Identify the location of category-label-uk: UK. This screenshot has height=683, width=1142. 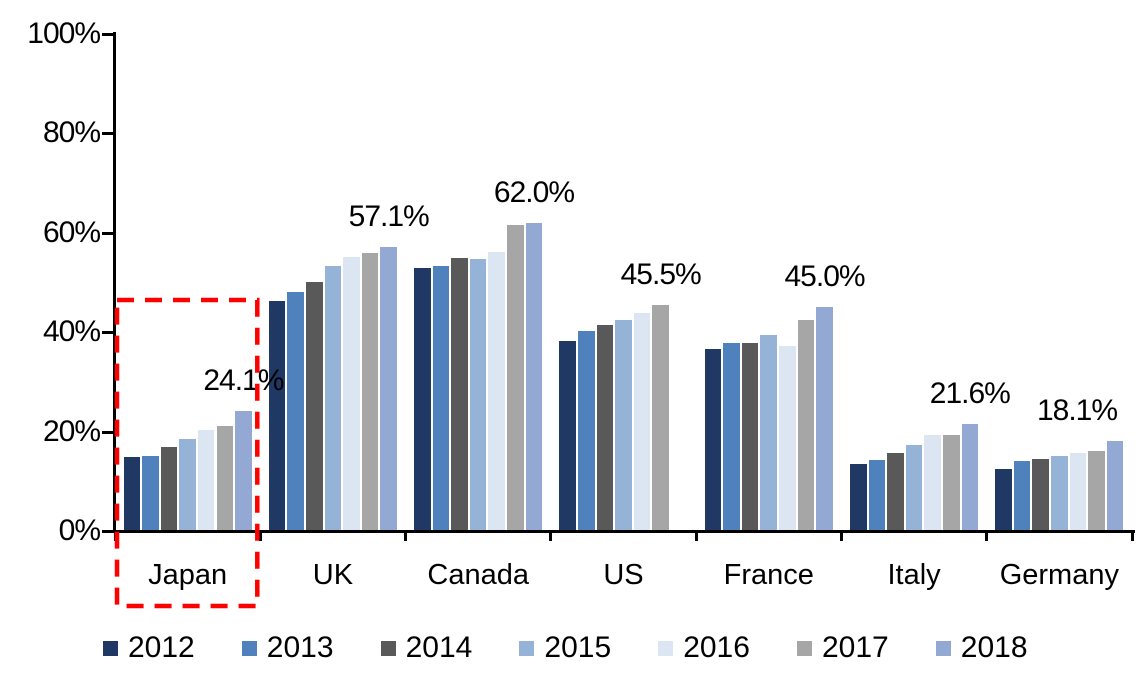
(333, 575).